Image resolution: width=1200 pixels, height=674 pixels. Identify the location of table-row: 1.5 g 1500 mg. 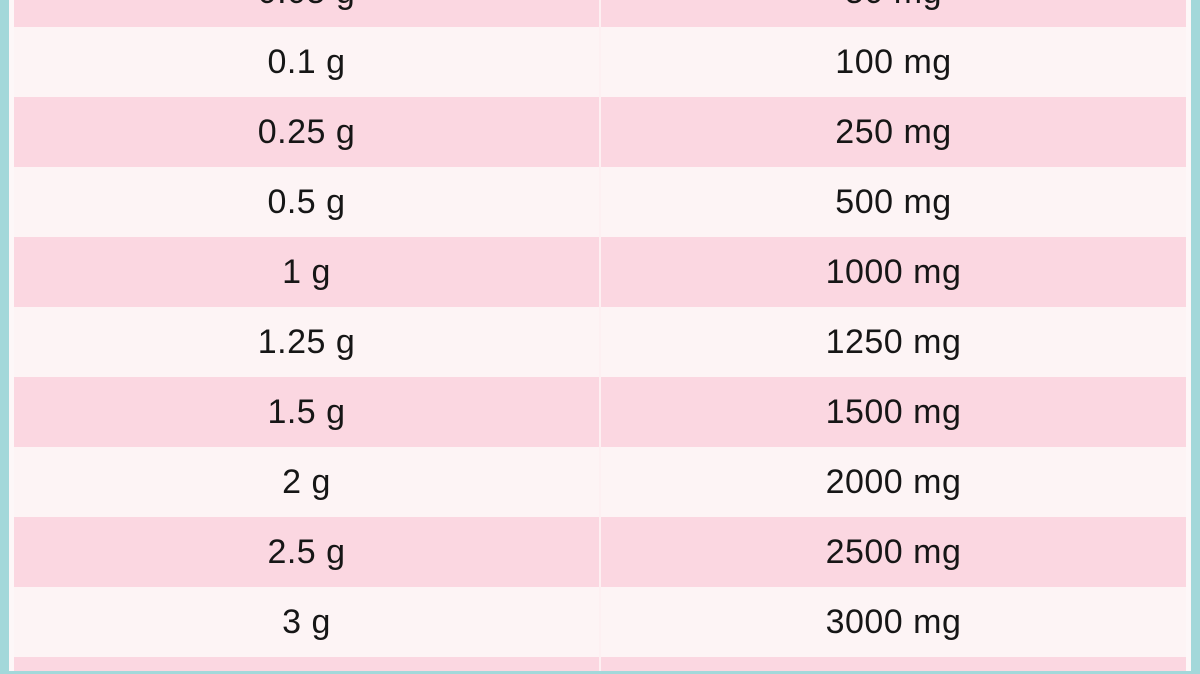
(600, 412).